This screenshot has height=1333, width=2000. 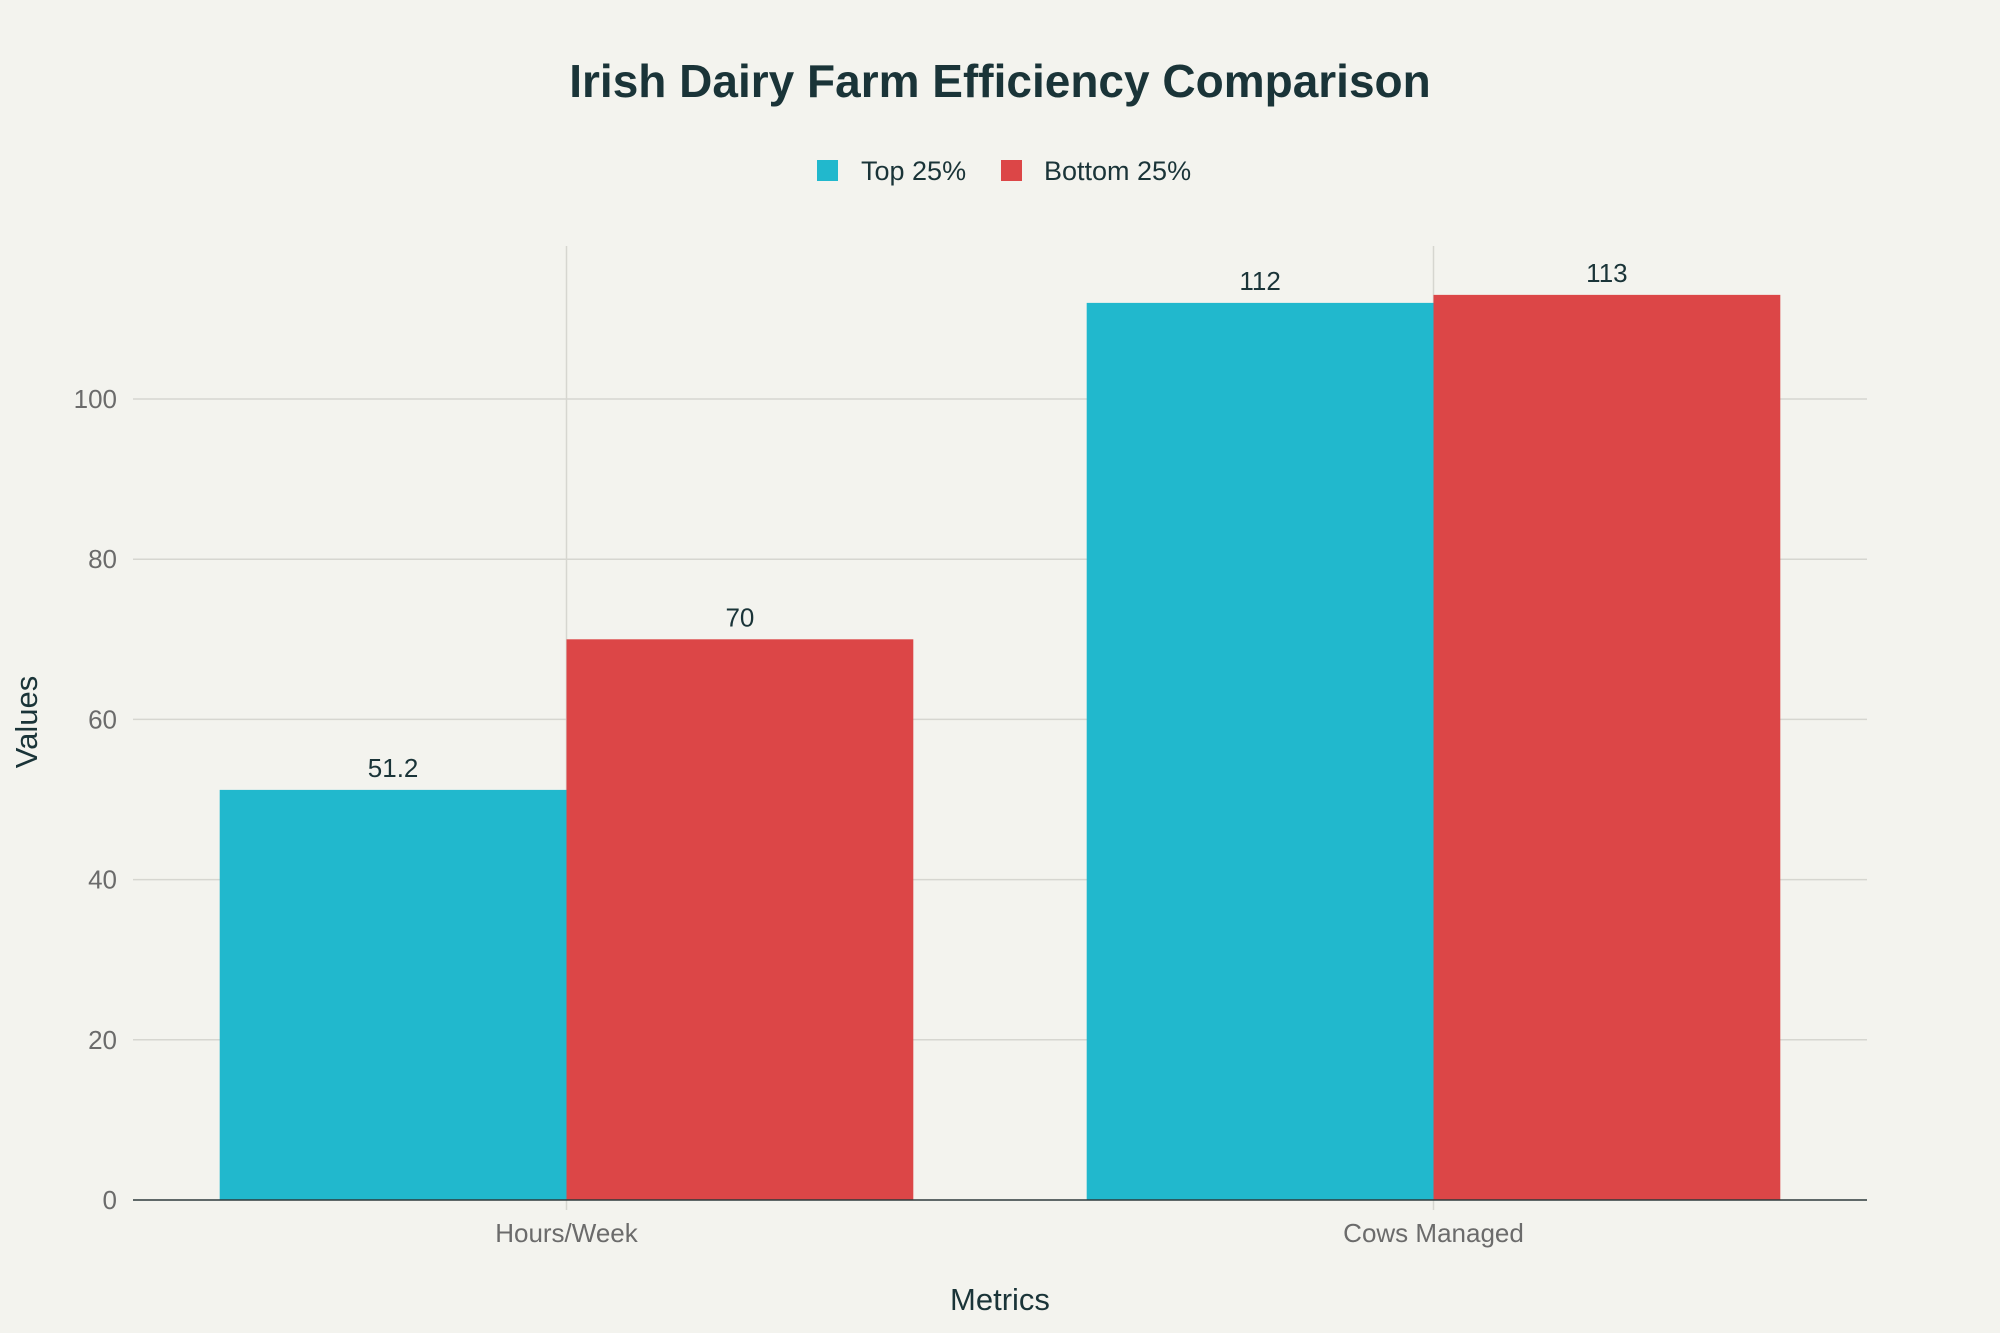 What do you see at coordinates (1606, 273) in the screenshot?
I see `bar-value-label: 113` at bounding box center [1606, 273].